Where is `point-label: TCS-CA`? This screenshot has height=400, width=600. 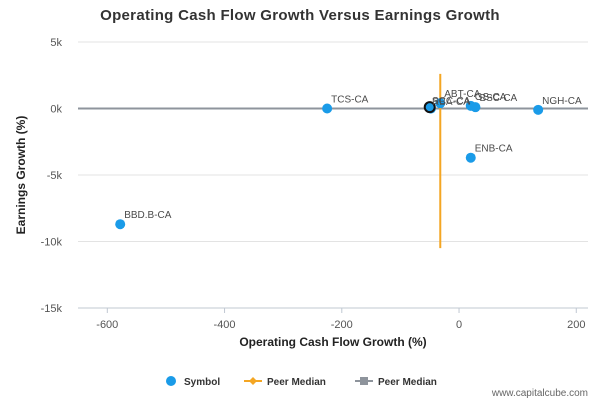 point-label: TCS-CA is located at coordinates (350, 100).